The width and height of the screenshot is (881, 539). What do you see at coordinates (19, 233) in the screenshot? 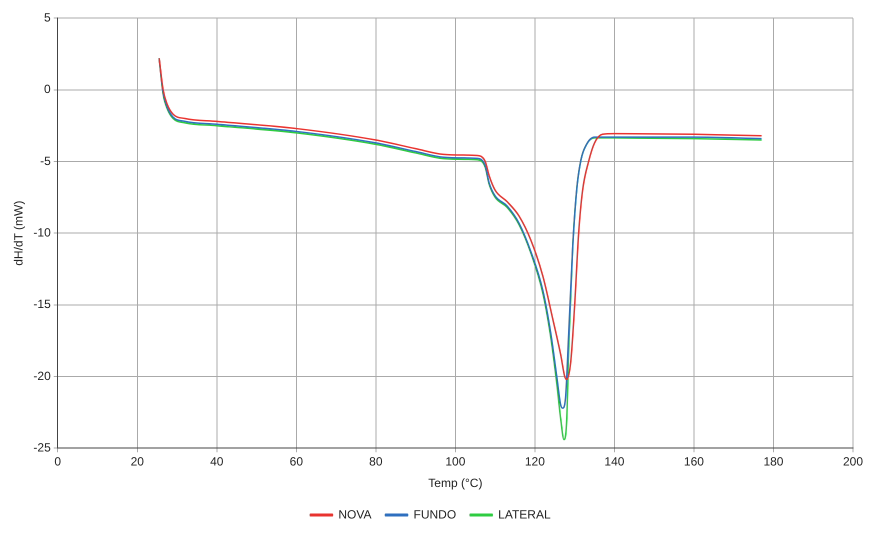
I see `y-axis-title: dH/dT (mW)` at bounding box center [19, 233].